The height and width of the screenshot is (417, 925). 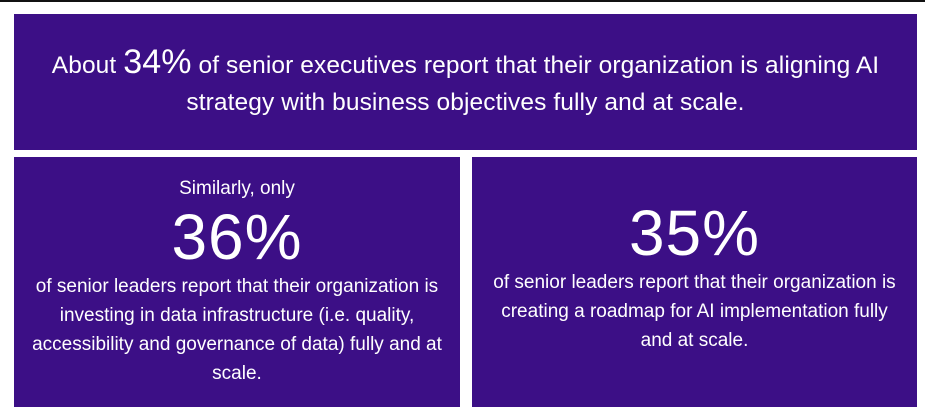 What do you see at coordinates (237, 188) in the screenshot?
I see `left-lead-text: Similarly, only` at bounding box center [237, 188].